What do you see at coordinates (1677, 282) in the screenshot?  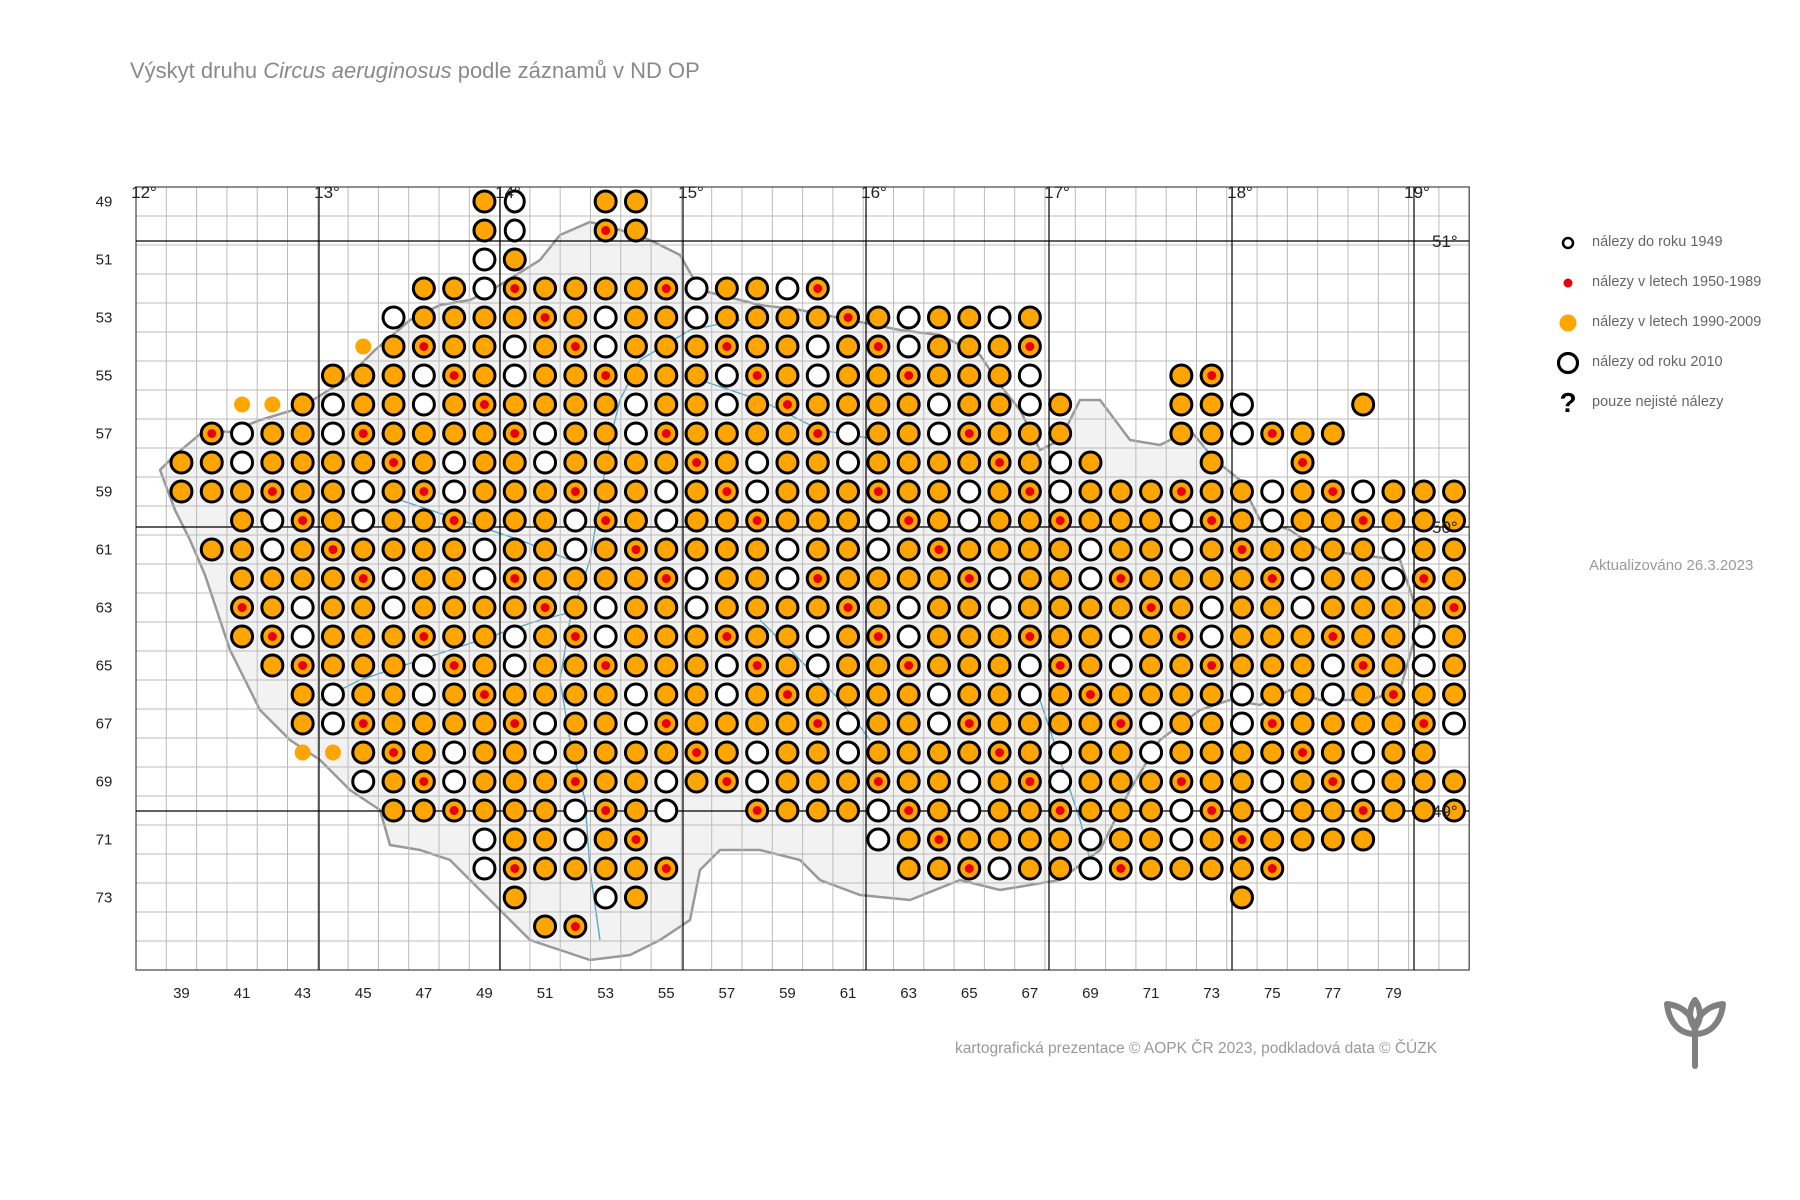 I see `legend-label: nálezy v letech 1950-1989` at bounding box center [1677, 282].